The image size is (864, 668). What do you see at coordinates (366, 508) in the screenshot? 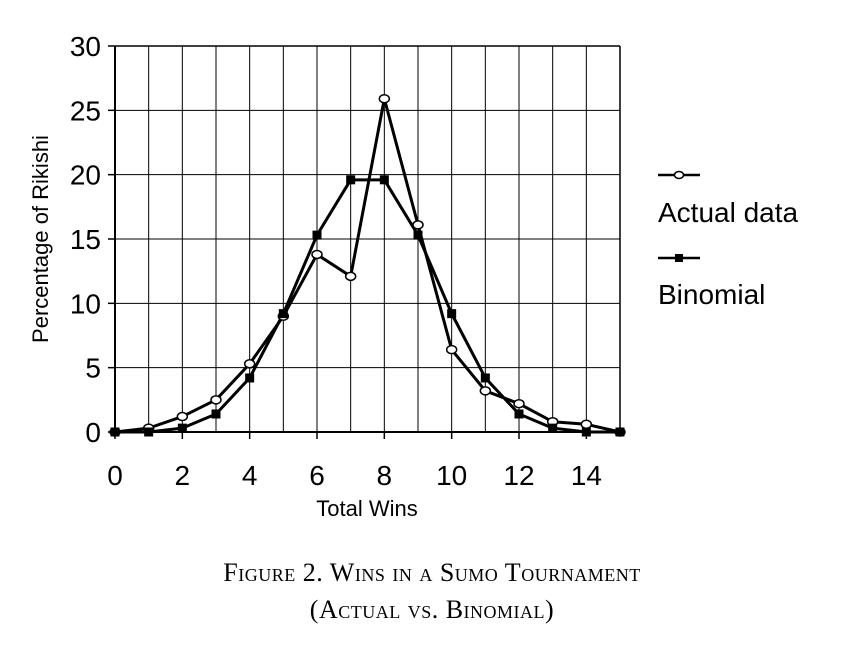
I see `x-axis-label: Total Wins` at bounding box center [366, 508].